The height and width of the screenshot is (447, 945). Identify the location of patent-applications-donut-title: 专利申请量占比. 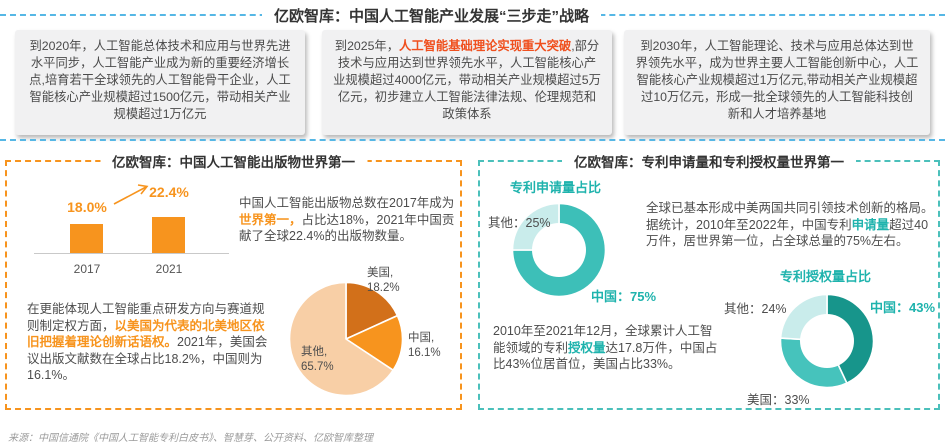
(556, 187).